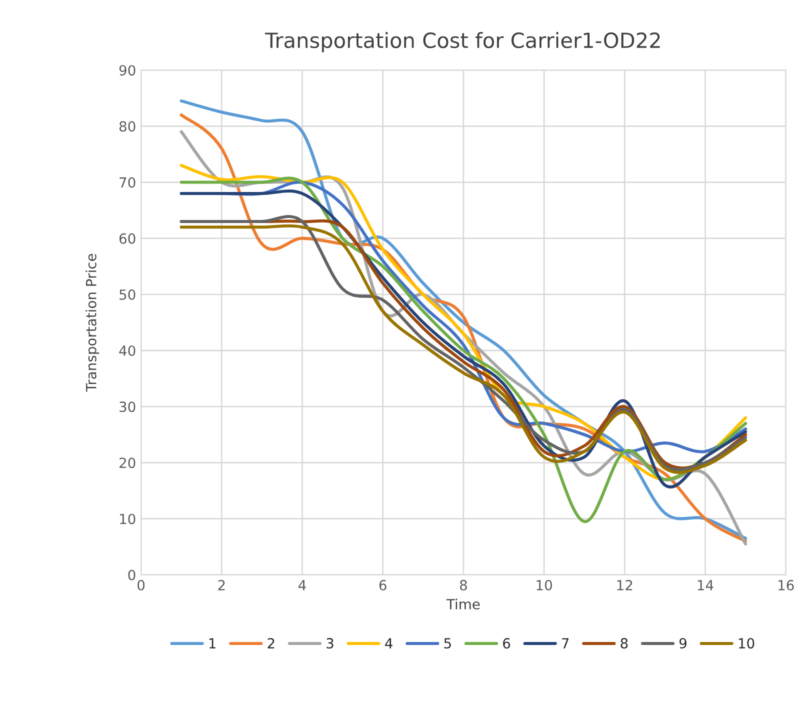  Describe the element at coordinates (330, 643) in the screenshot. I see `legend-label: 3` at that location.